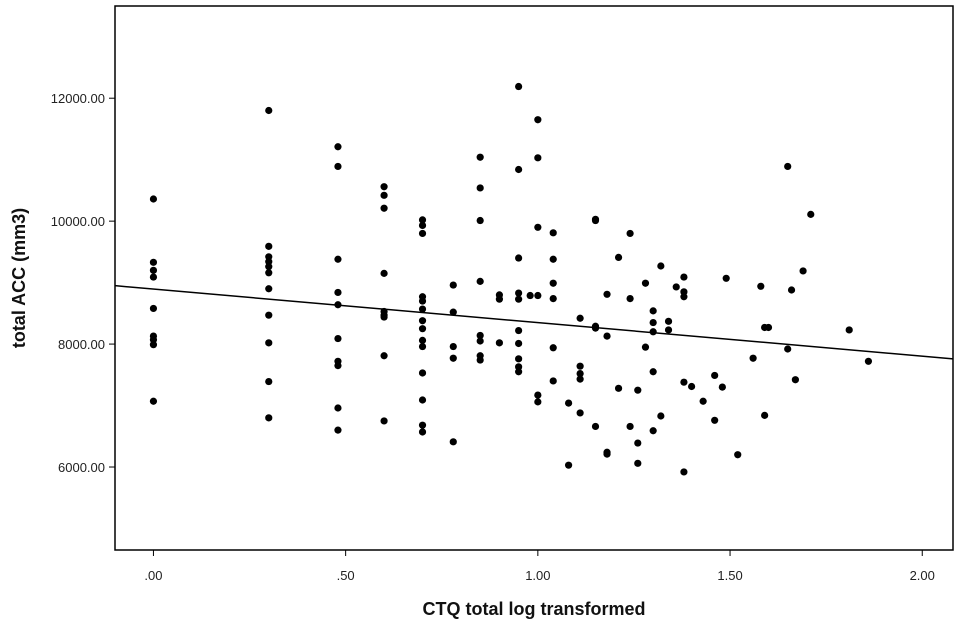  What do you see at coordinates (534, 322) in the screenshot?
I see `regression-line` at bounding box center [534, 322].